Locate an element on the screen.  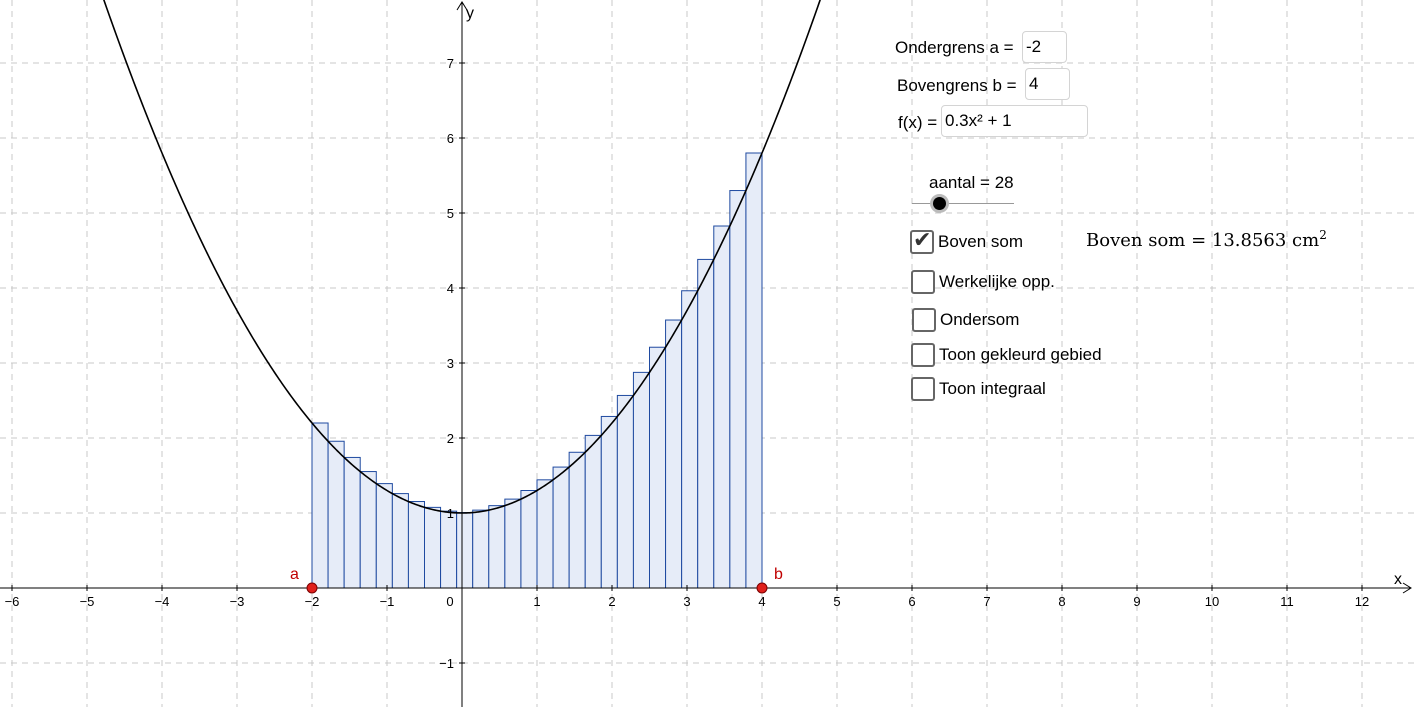
x-tick-label: 5 is located at coordinates (836, 601).